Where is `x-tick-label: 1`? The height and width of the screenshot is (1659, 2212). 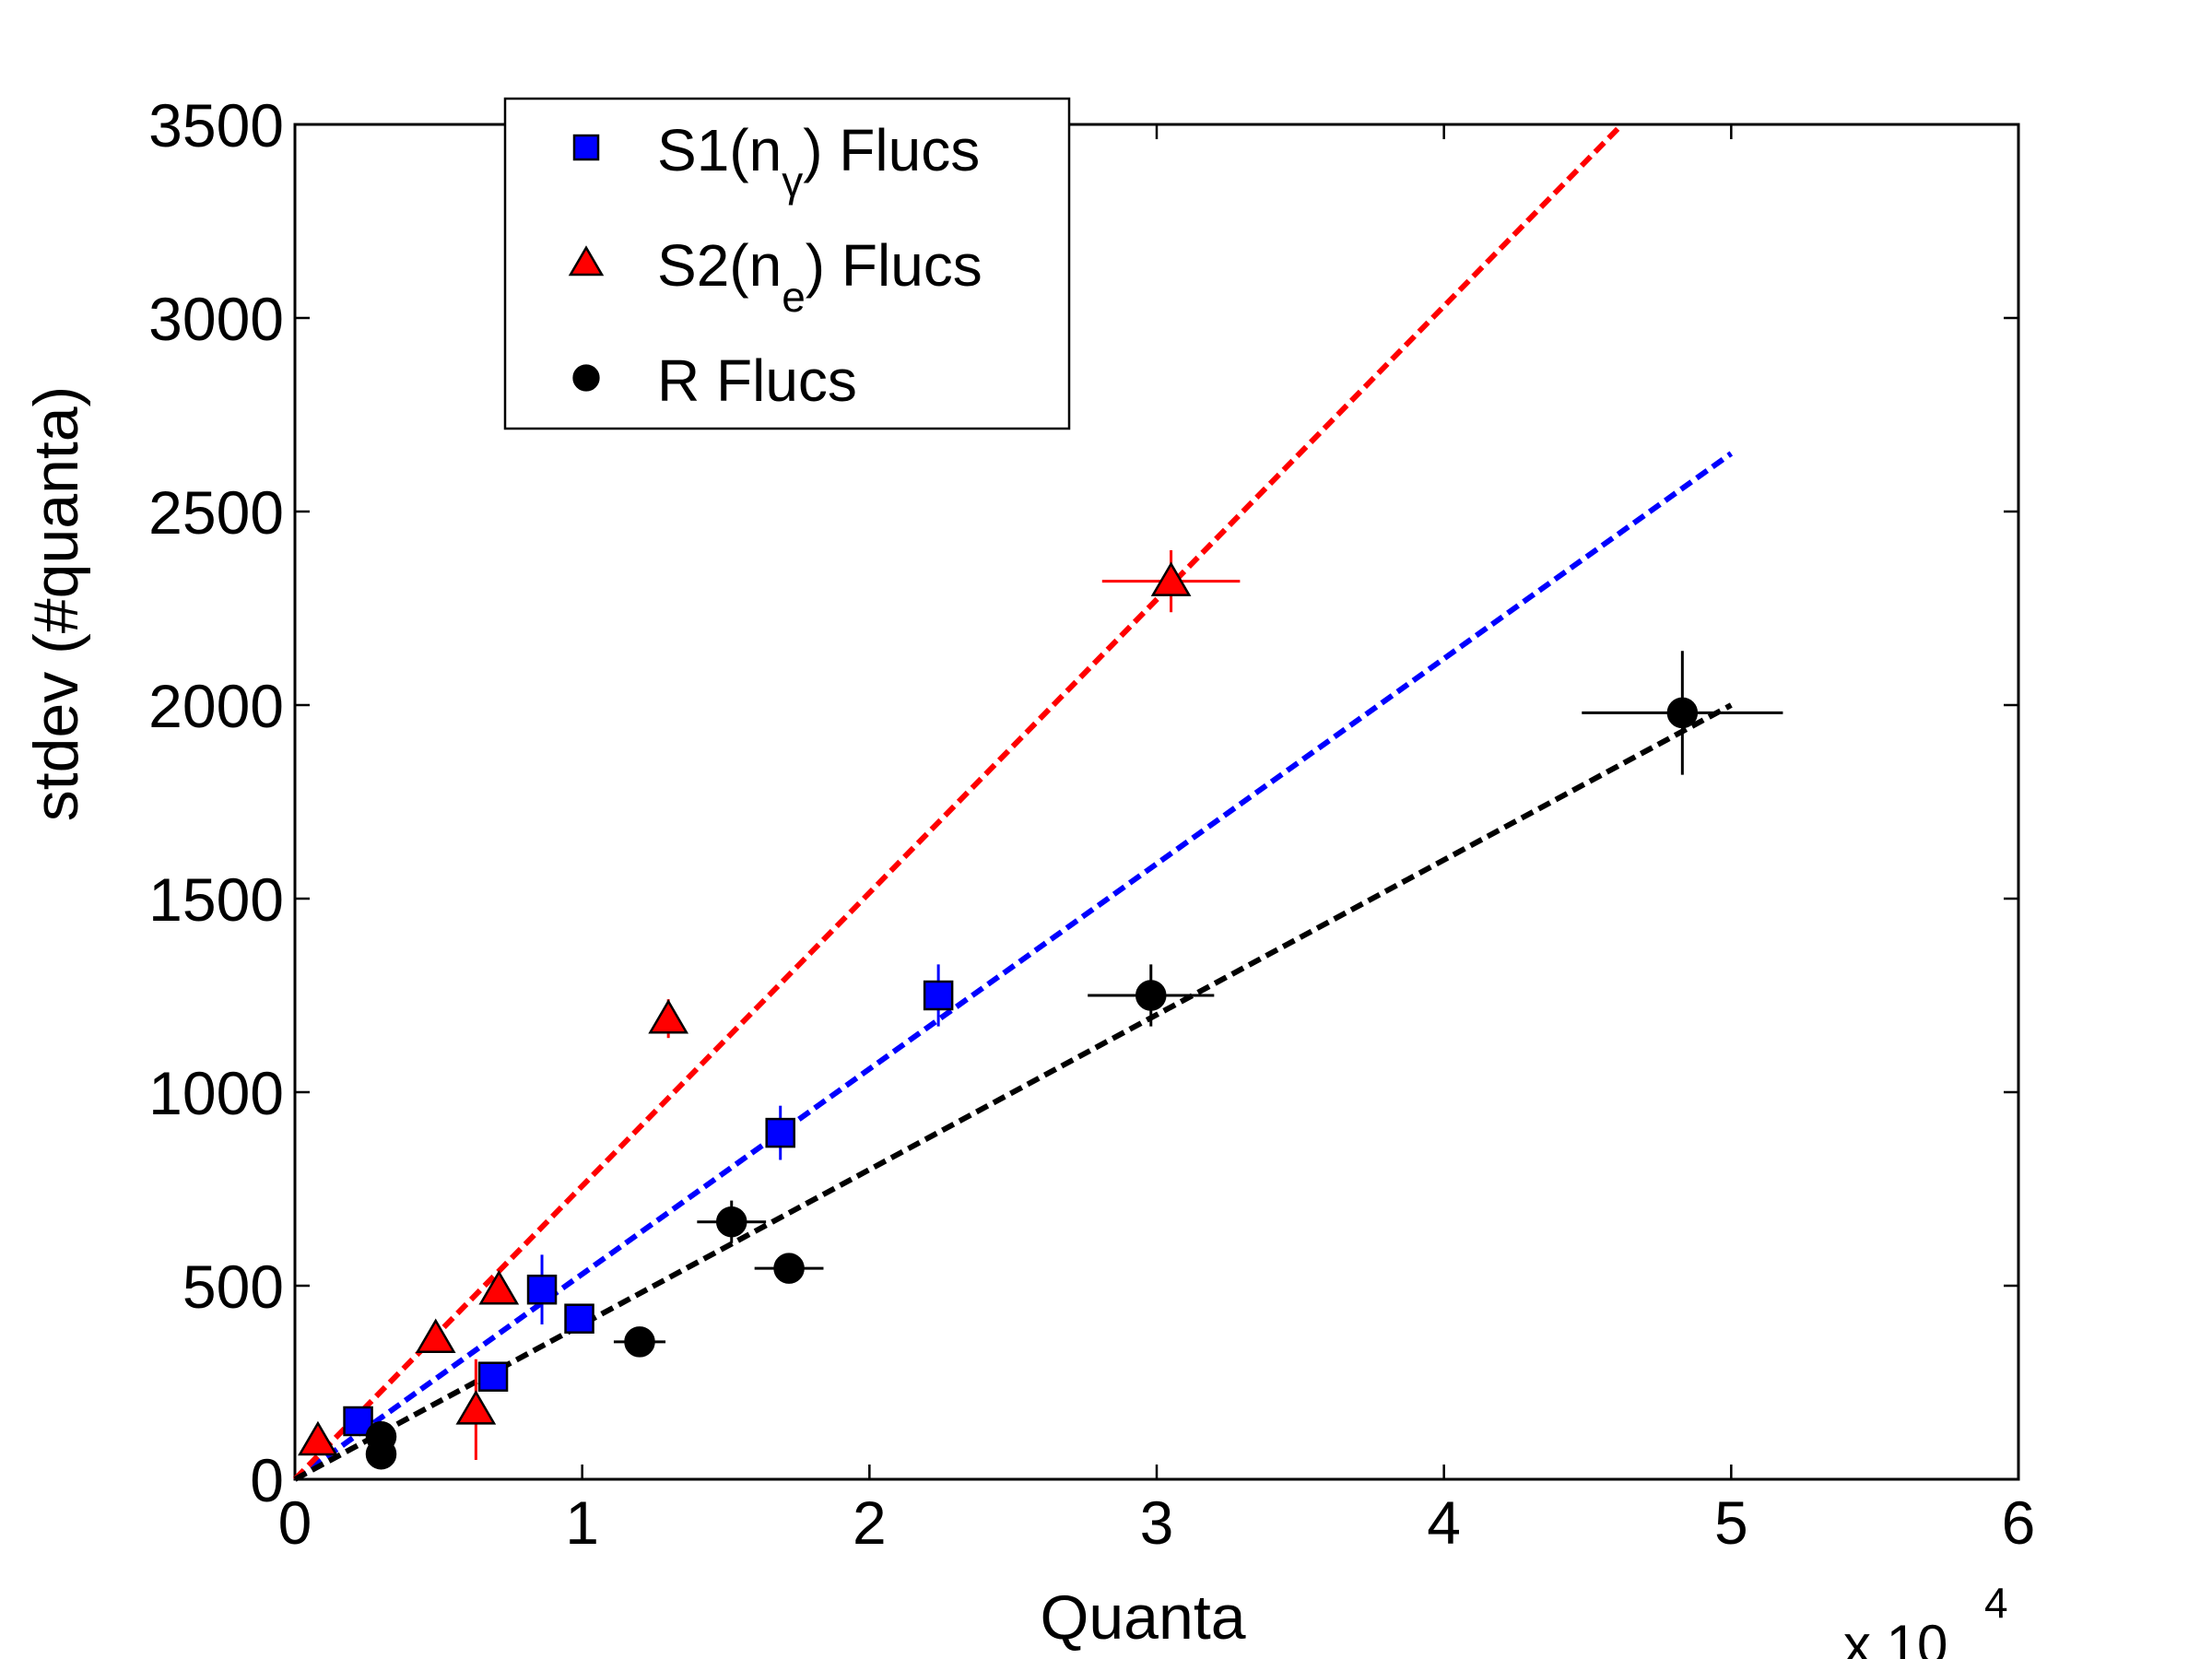
x-tick-label: 1 is located at coordinates (582, 1522).